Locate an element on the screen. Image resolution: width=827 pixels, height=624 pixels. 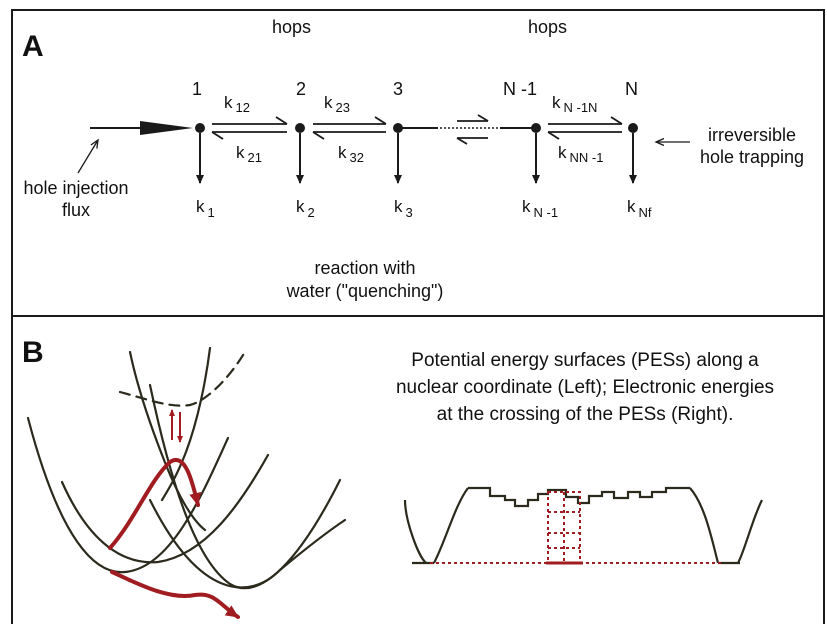
panel-a-letter: A is located at coordinates (33, 46).